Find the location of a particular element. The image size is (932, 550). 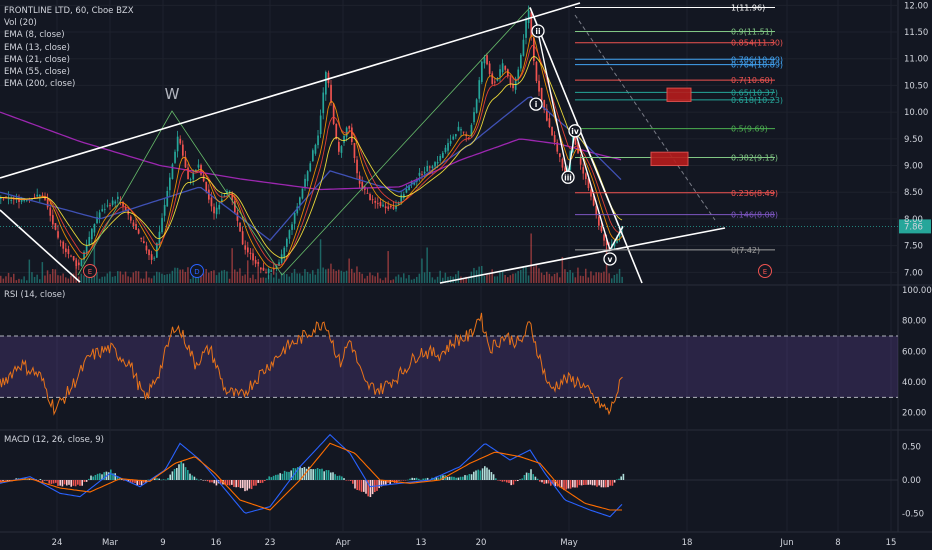

indicator-ema-200: EMA (200, close) is located at coordinates (40, 84).